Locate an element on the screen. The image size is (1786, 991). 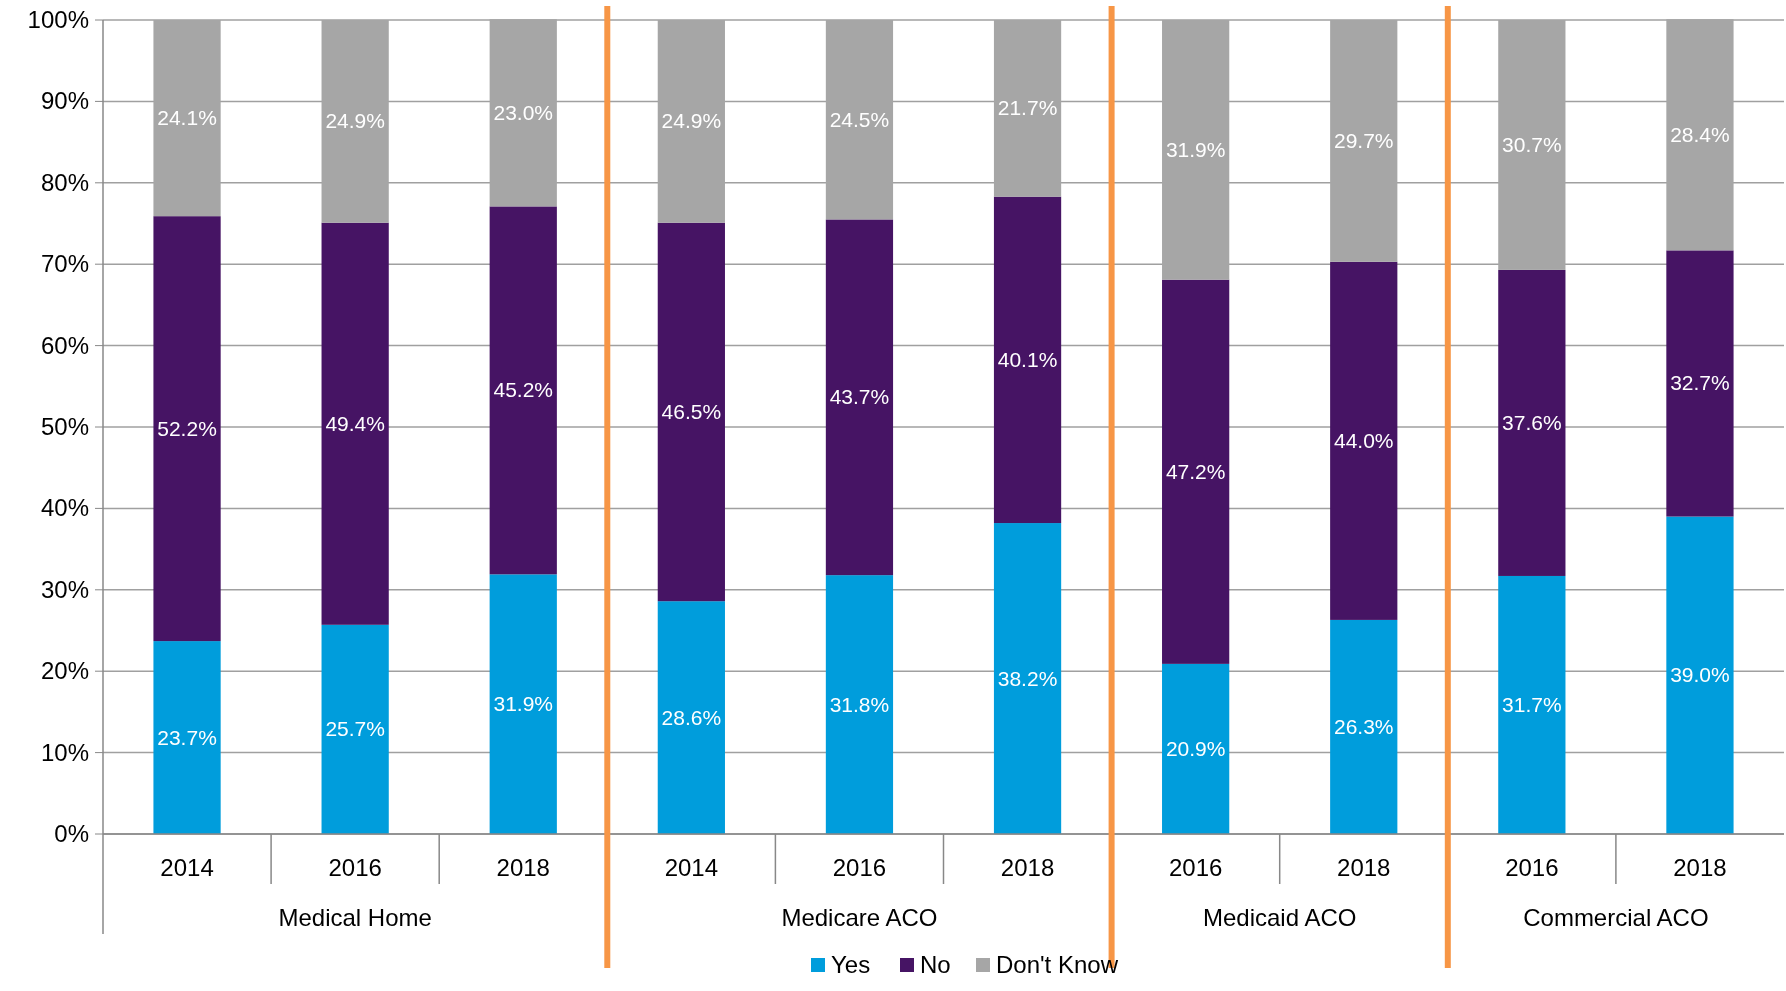
data-label: 23.0% is located at coordinates (523, 112).